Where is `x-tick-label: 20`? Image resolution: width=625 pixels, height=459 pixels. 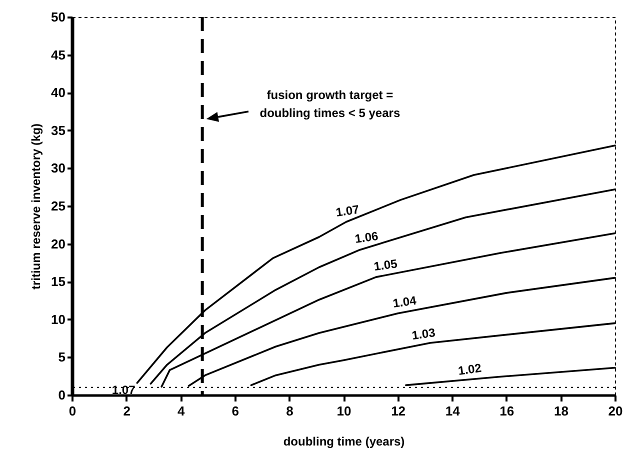 x-tick-label: 20 is located at coordinates (615, 411).